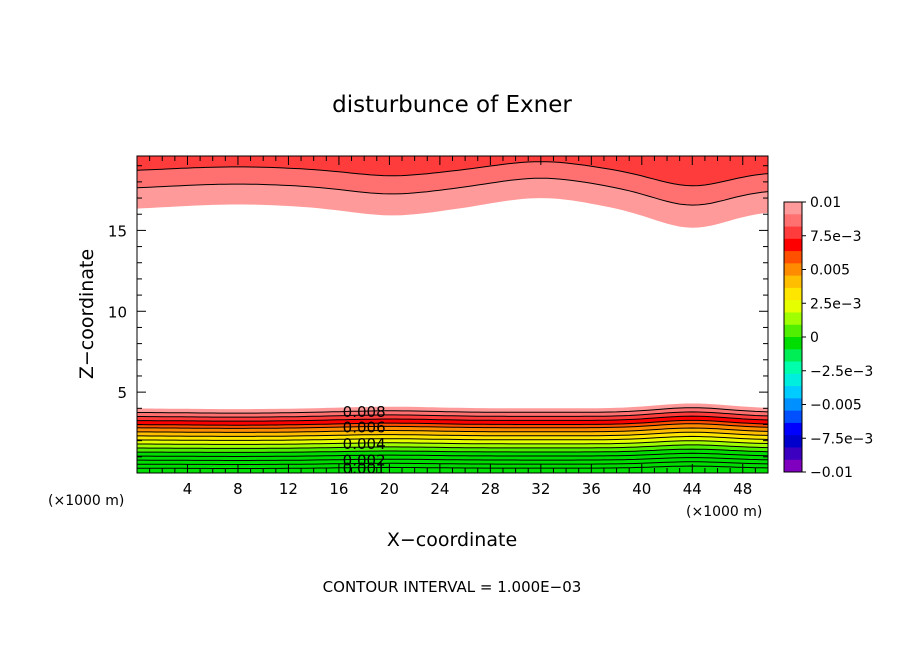  Describe the element at coordinates (452, 540) in the screenshot. I see `x-axis-label: X−coordinate` at that location.